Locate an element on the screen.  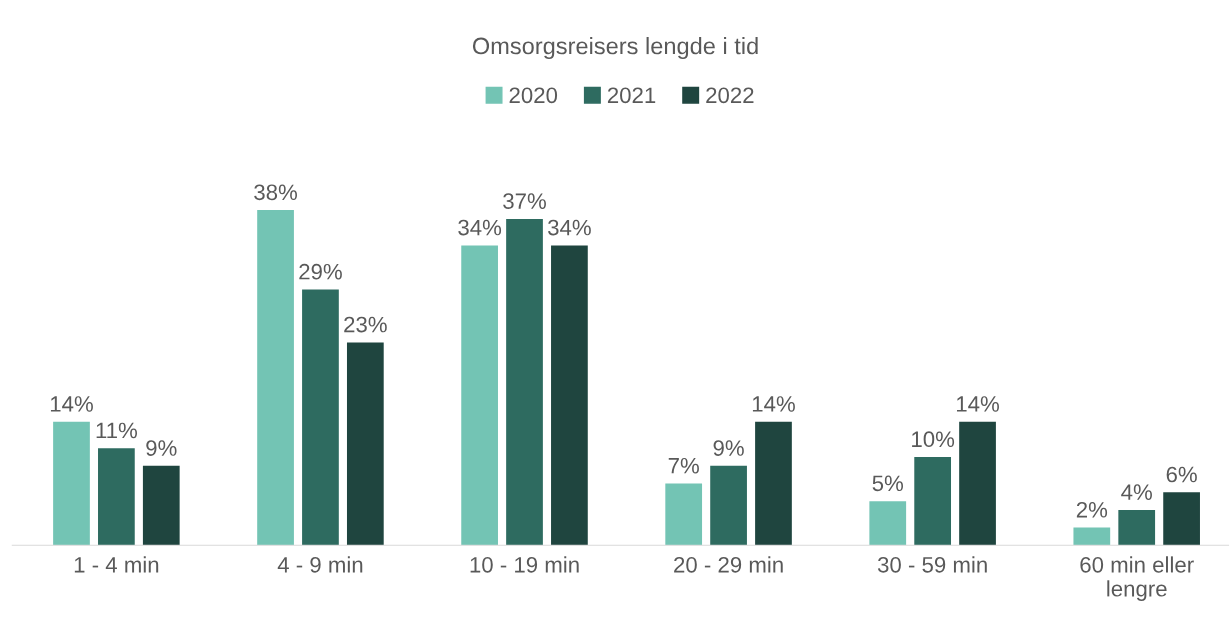
data-label: 2% is located at coordinates (1092, 509).